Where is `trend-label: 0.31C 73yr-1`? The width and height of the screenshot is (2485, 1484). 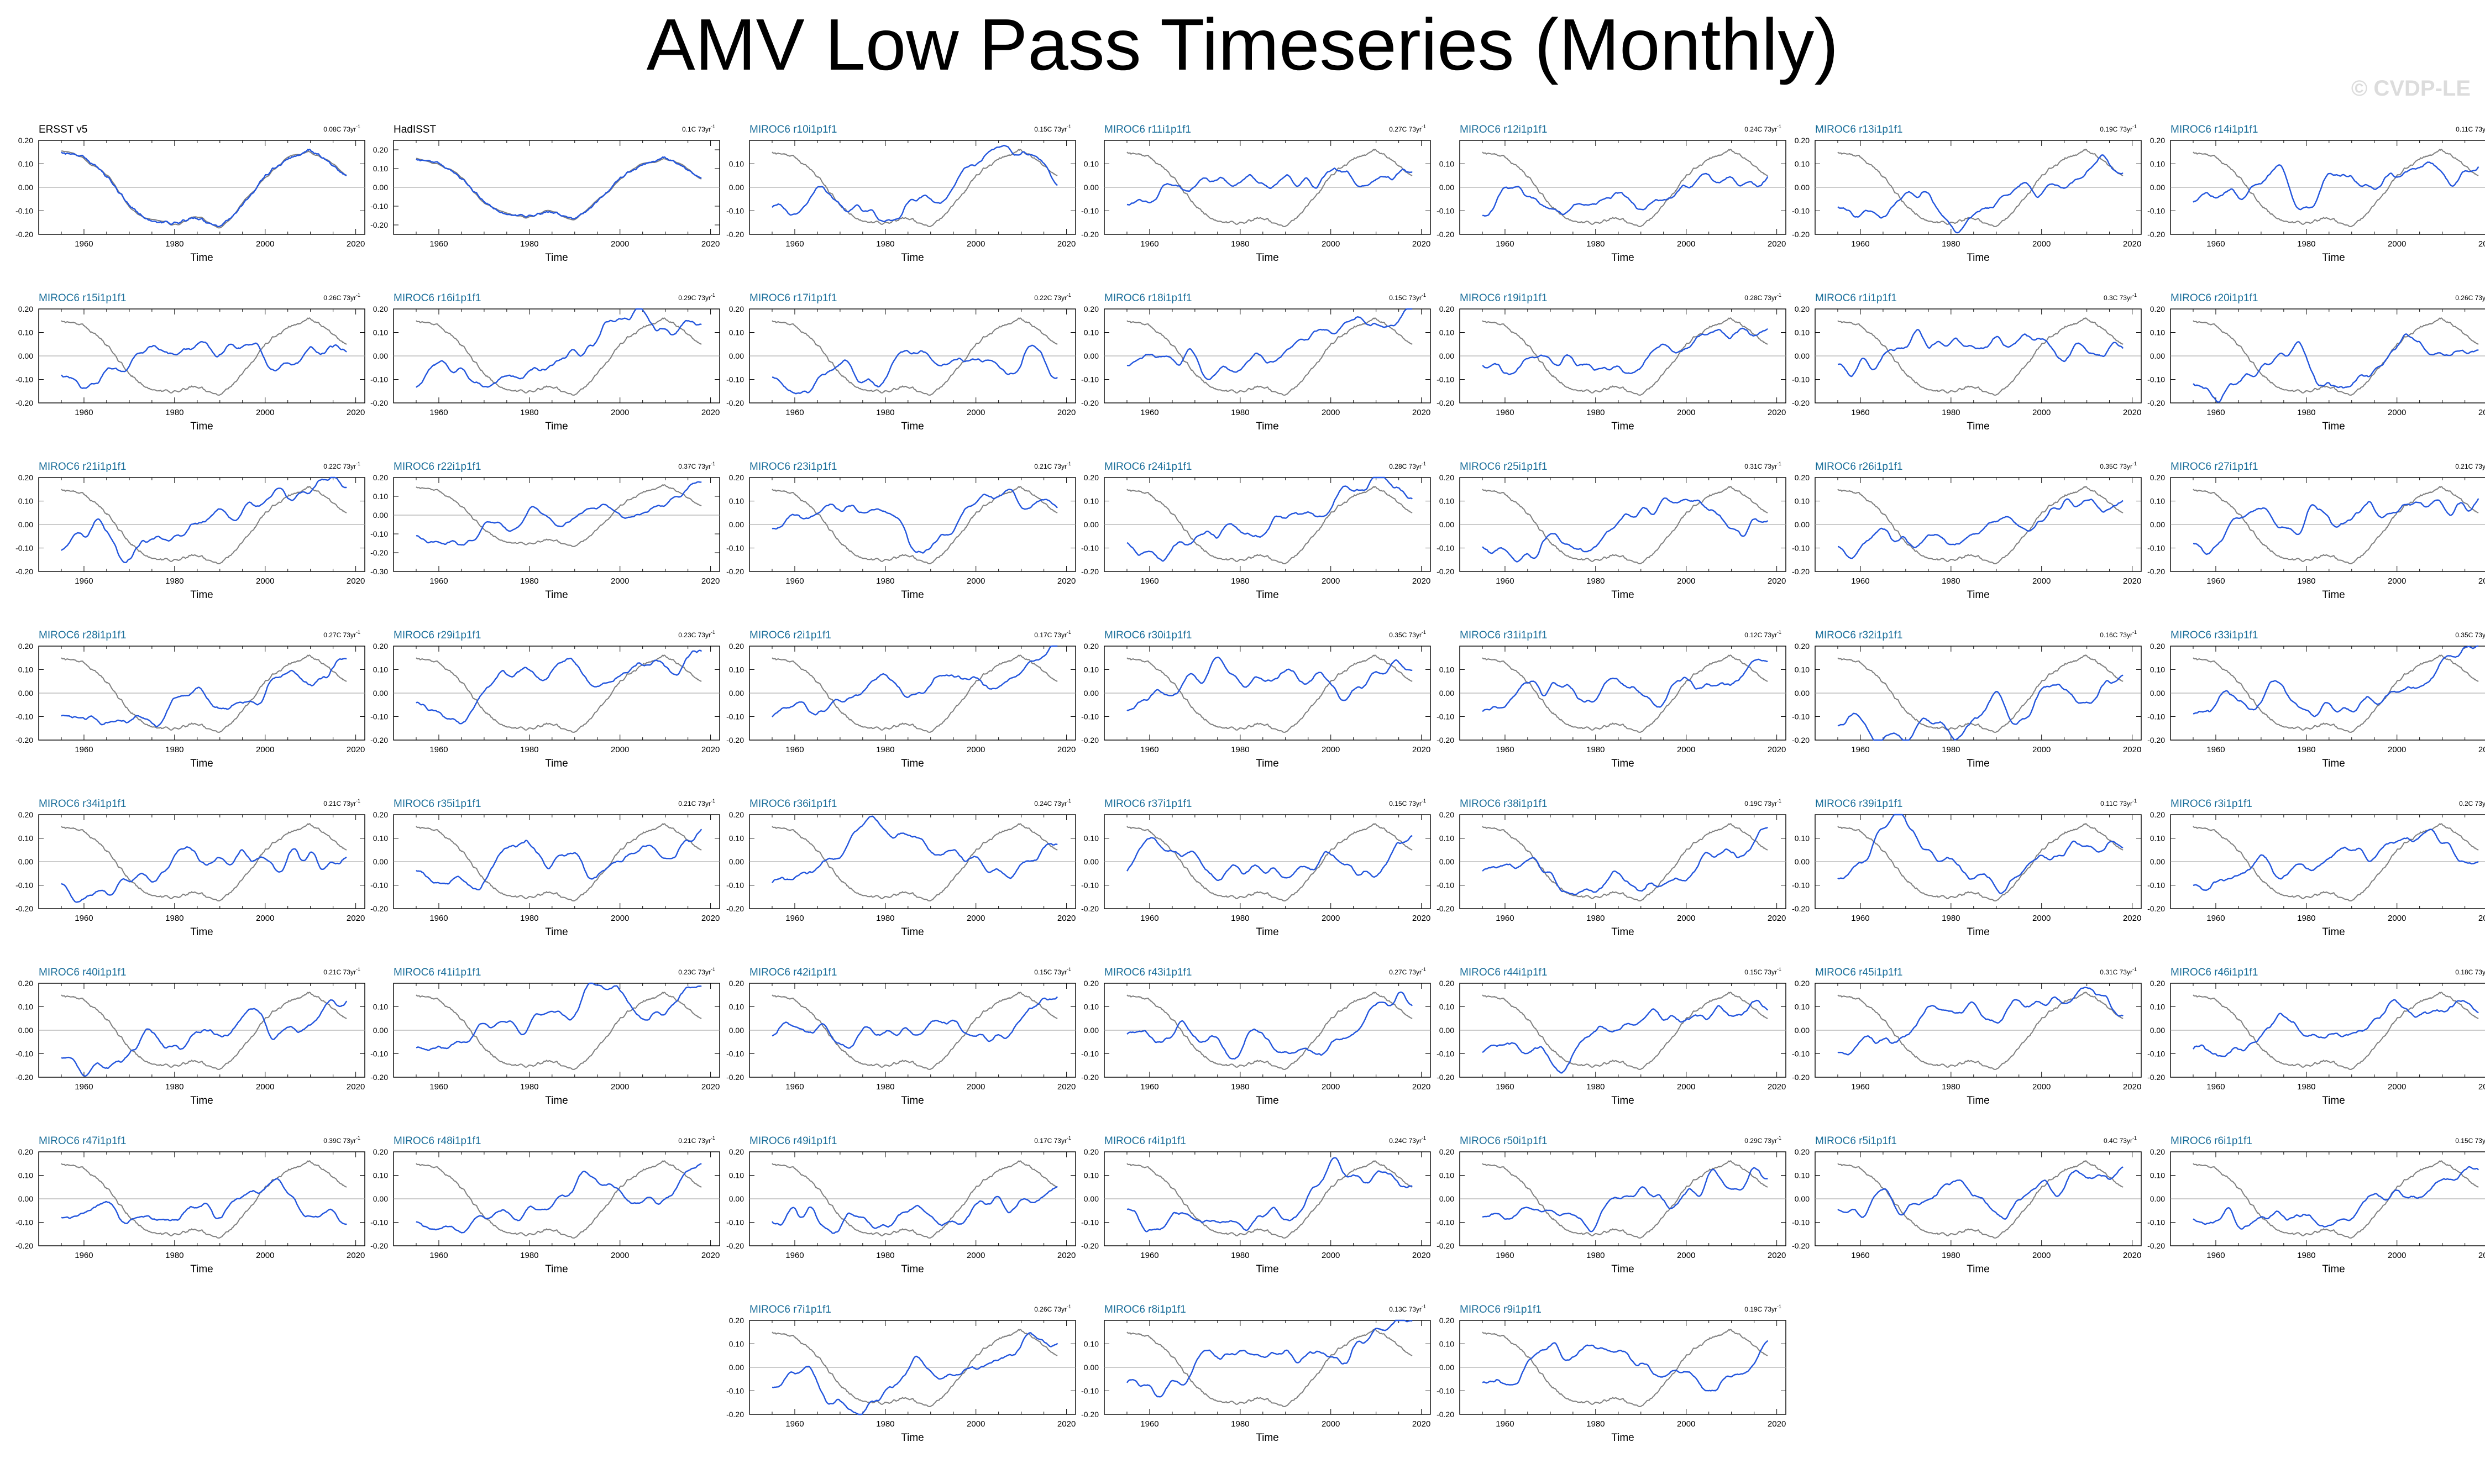 trend-label: 0.31C 73yr-1 is located at coordinates (1762, 465).